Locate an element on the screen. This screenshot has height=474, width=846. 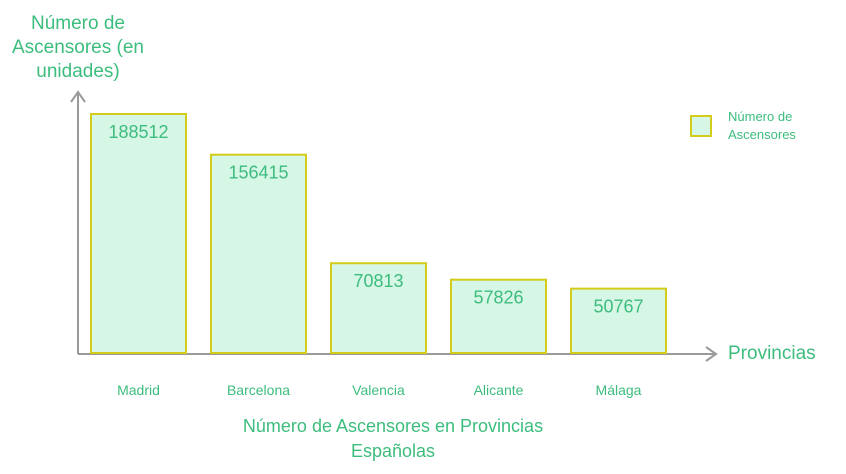
legend-swatch is located at coordinates (701, 126).